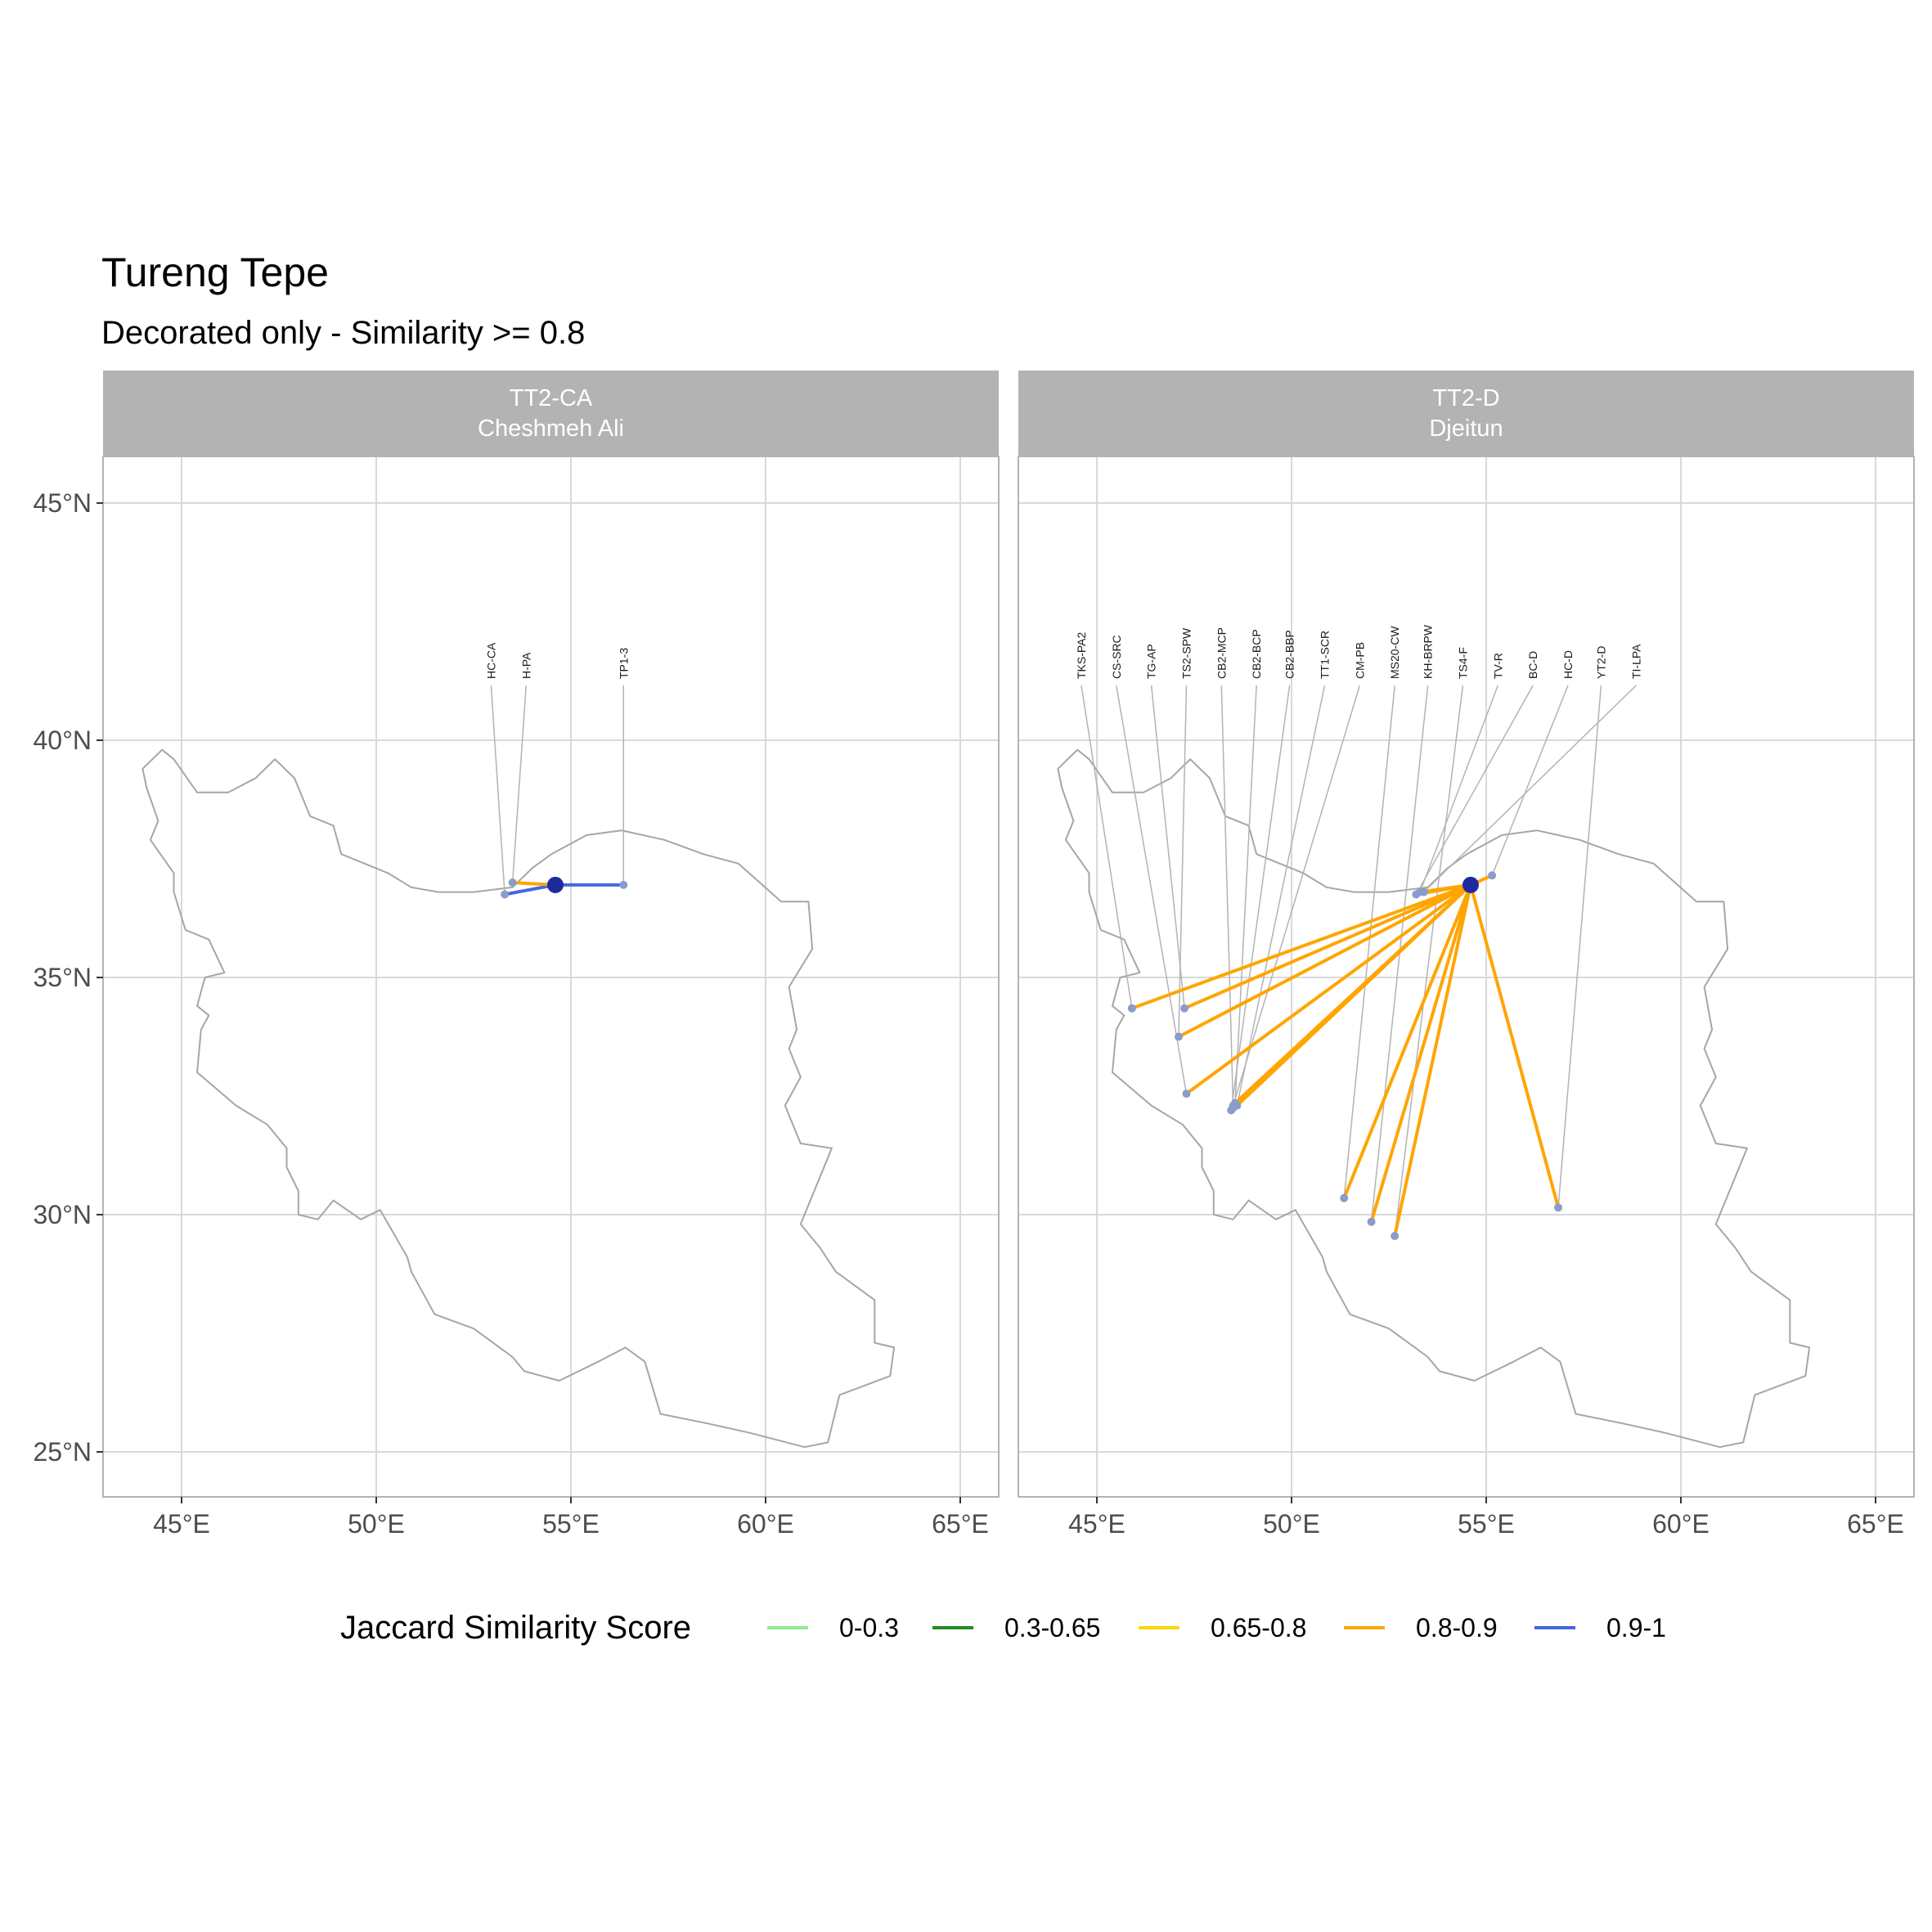 The width and height of the screenshot is (1932, 1932). I want to click on x-axis-tick-label: 65°E, so click(1875, 1524).